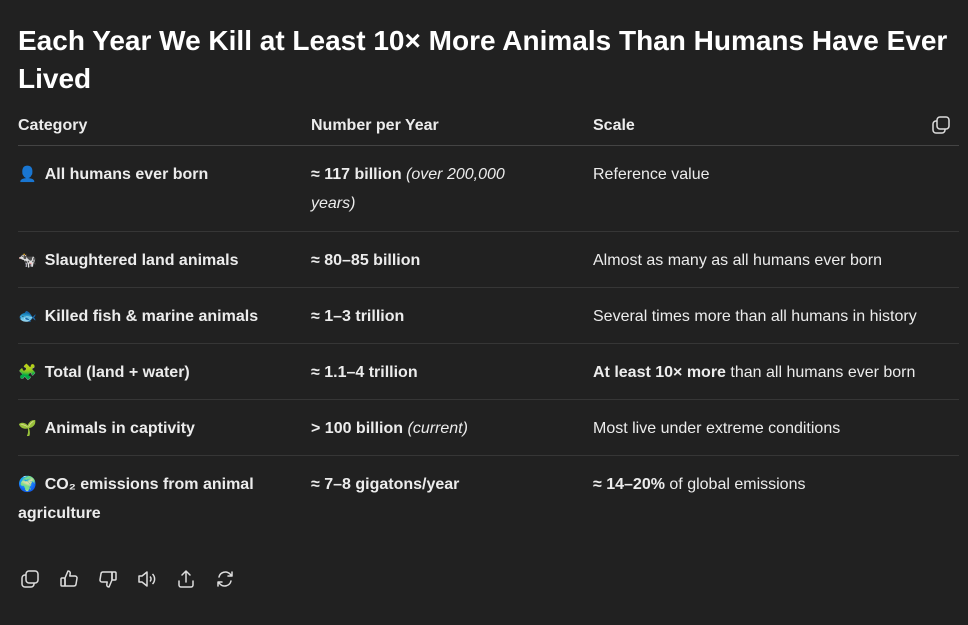 This screenshot has height=625, width=968. I want to click on number-cell: ≈ 117 billion (over 200,000 years), so click(421, 189).